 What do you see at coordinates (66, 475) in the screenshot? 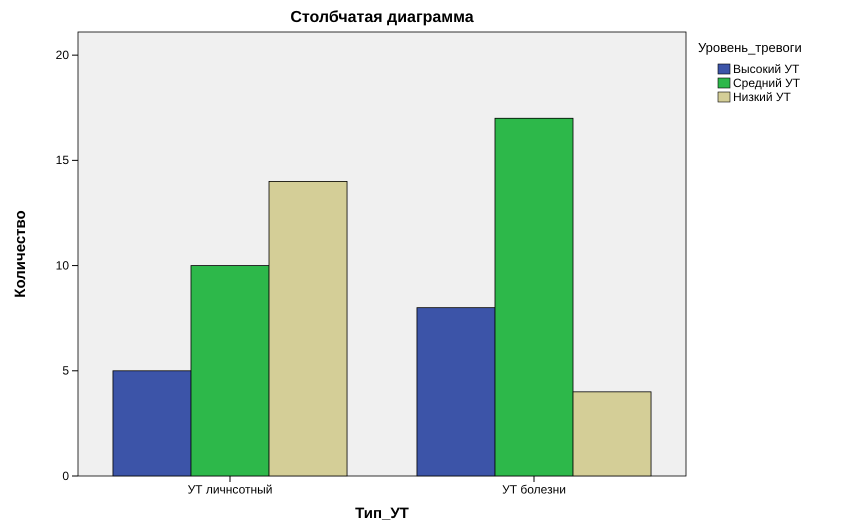
I see `y-tick-label: 0` at bounding box center [66, 475].